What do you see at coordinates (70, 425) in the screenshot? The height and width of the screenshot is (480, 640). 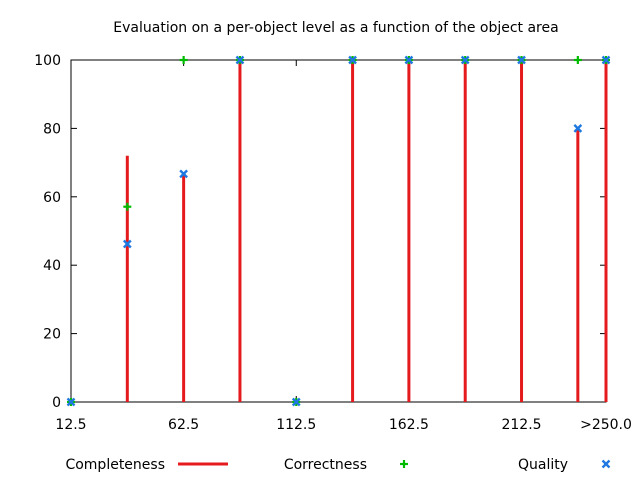 I see `x-tick-label: 12.5` at bounding box center [70, 425].